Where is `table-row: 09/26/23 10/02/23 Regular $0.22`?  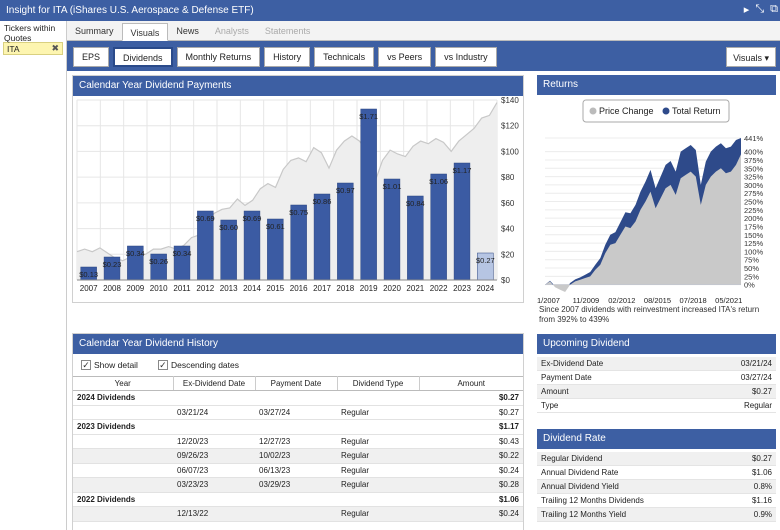
table-row: 09/26/23 10/02/23 Regular $0.22 is located at coordinates (298, 456).